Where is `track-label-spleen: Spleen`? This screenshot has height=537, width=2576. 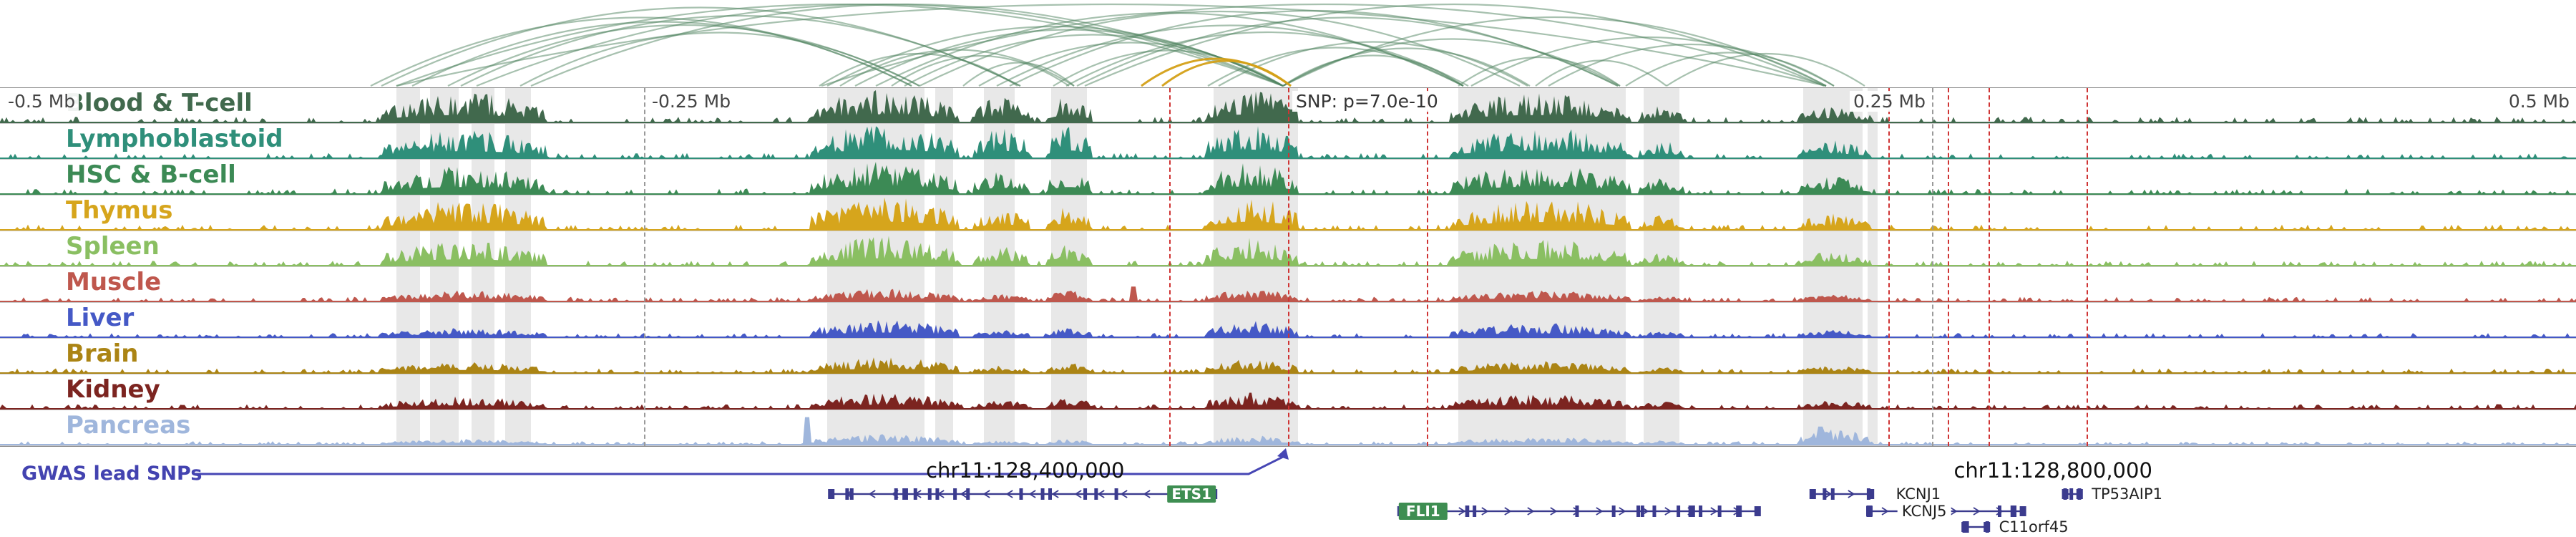 track-label-spleen: Spleen is located at coordinates (113, 246).